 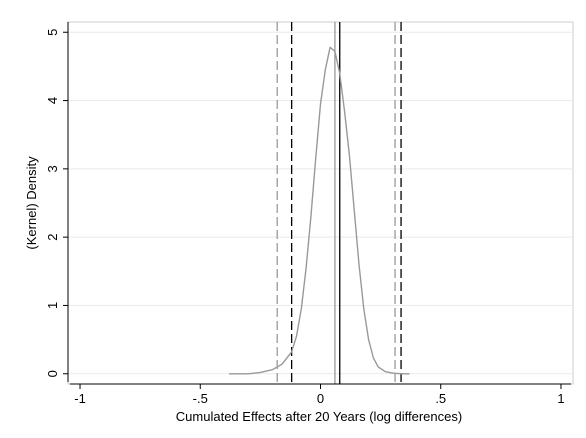 I want to click on y-tick-label: 2, so click(x=52, y=237).